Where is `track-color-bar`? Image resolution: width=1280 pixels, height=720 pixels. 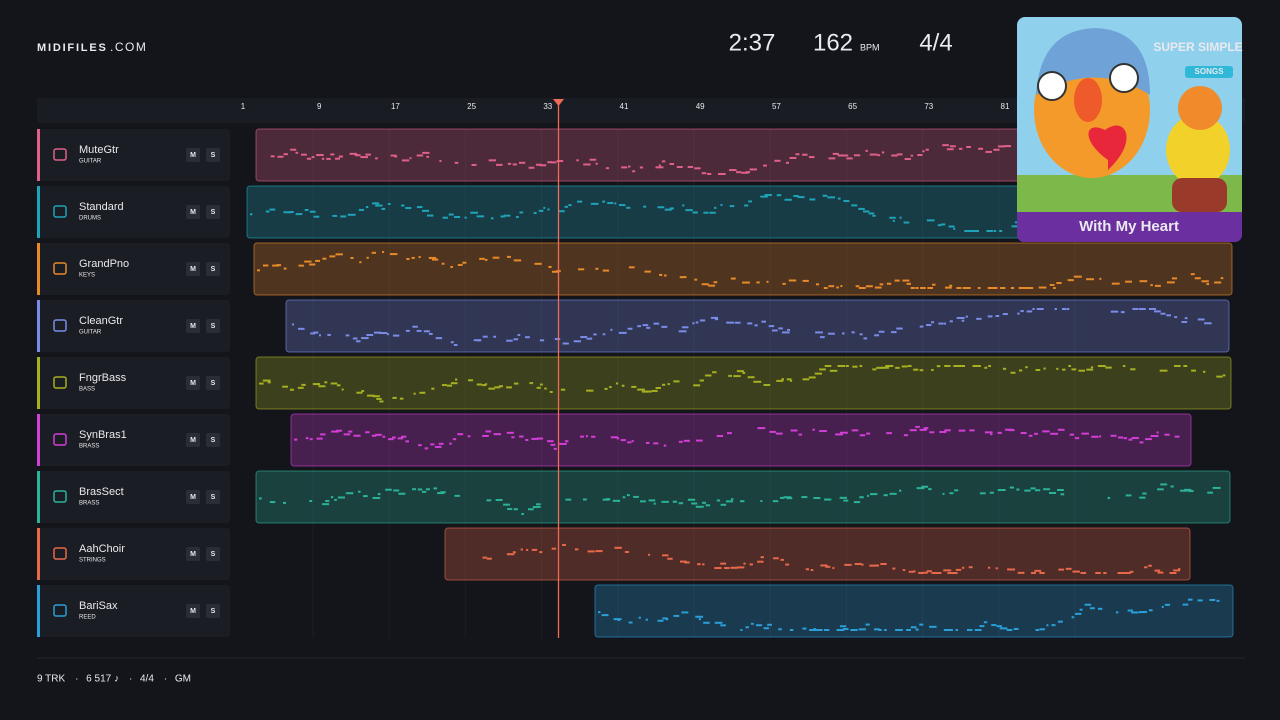
track-color-bar is located at coordinates (38, 155).